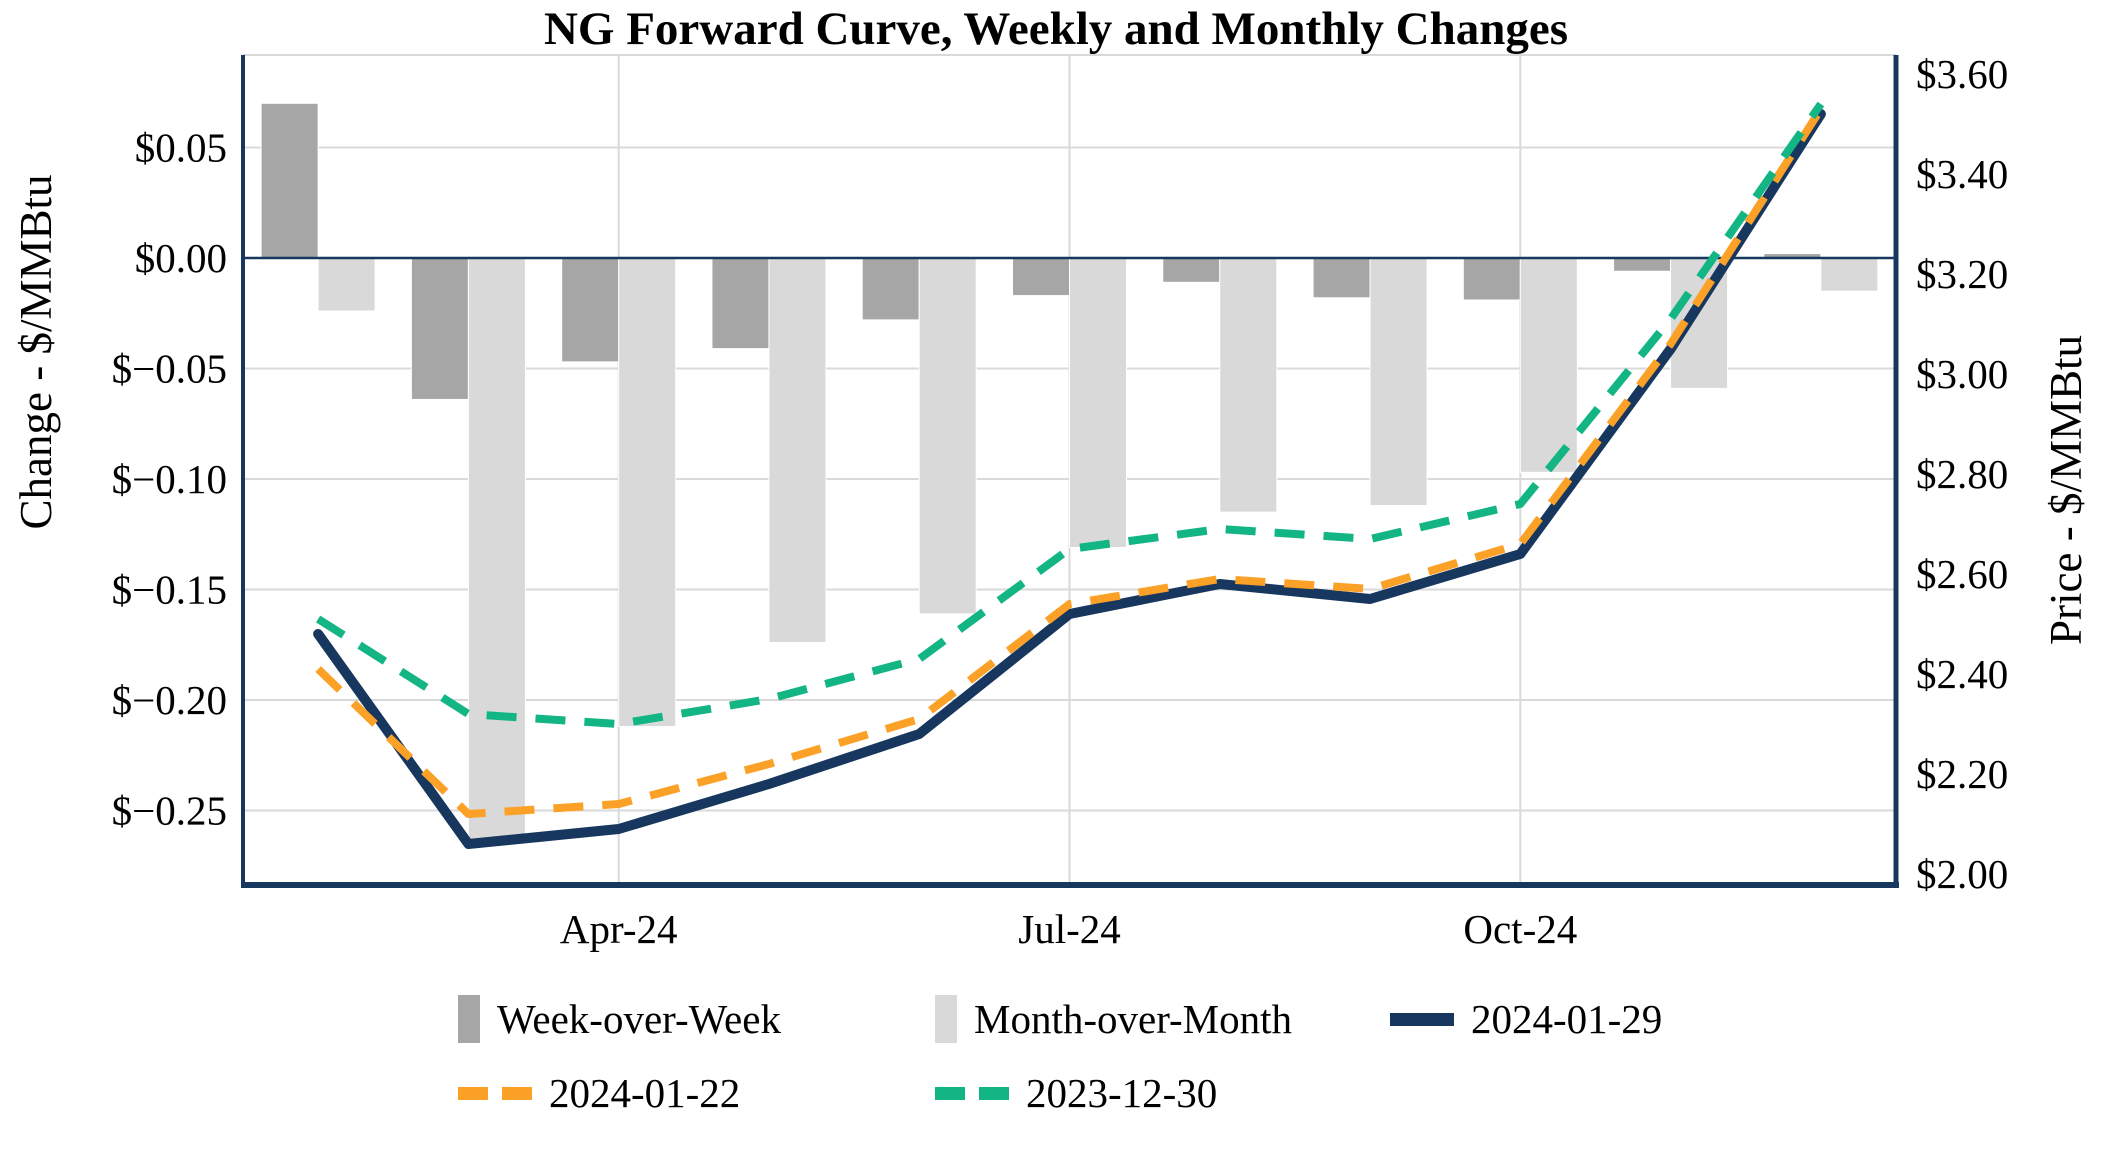 The image size is (2112, 1152). Describe the element at coordinates (645, 1093) in the screenshot. I see `legend-label: 2024-01-22` at that location.